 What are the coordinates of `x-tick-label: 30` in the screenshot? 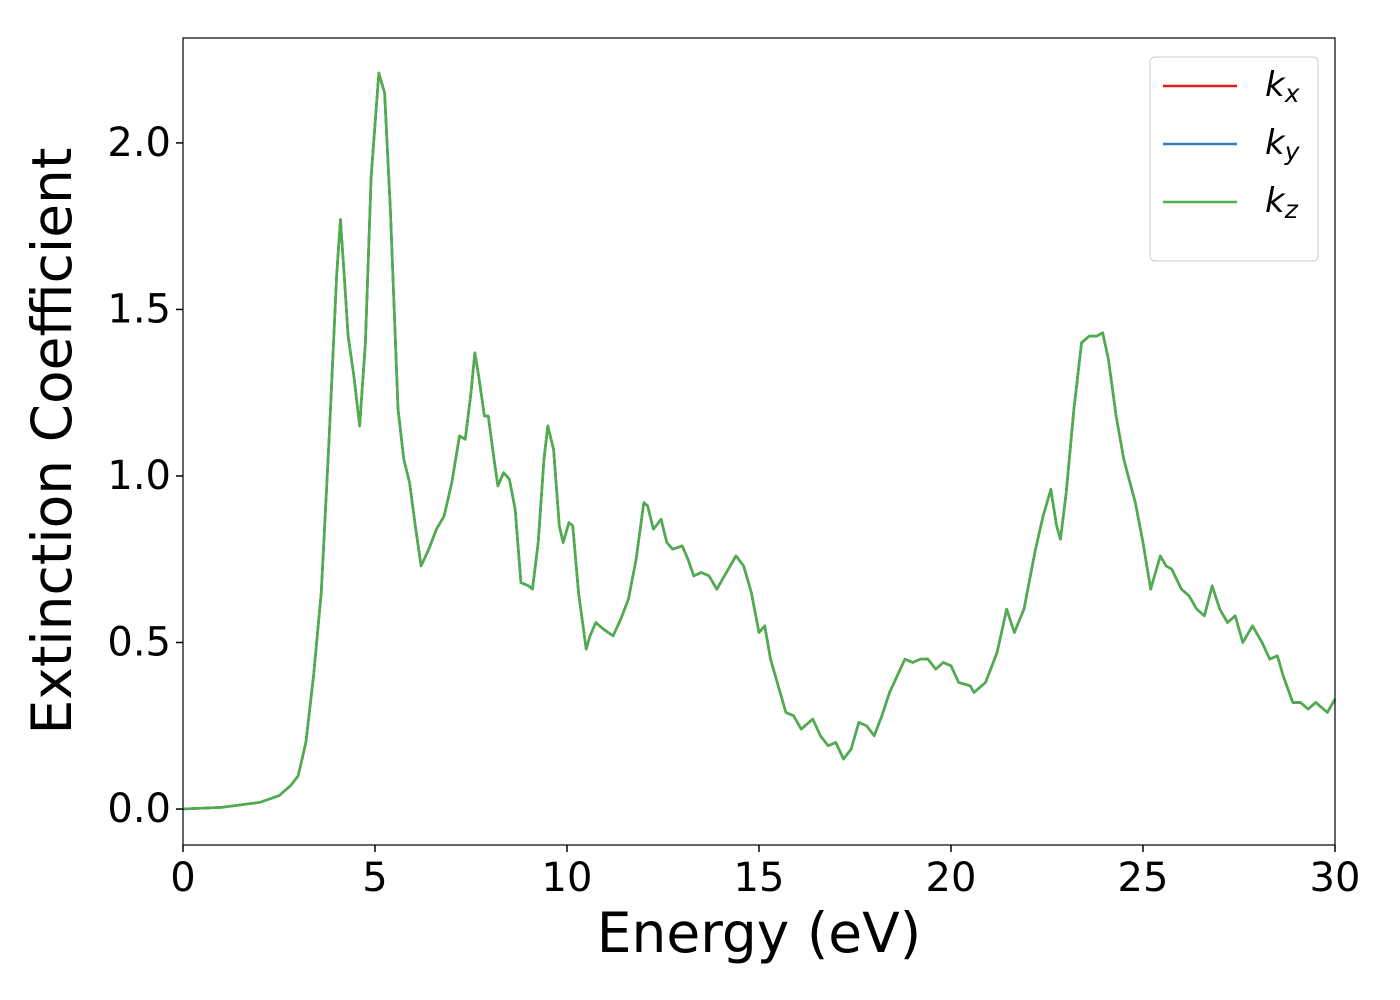 It's located at (1335, 878).